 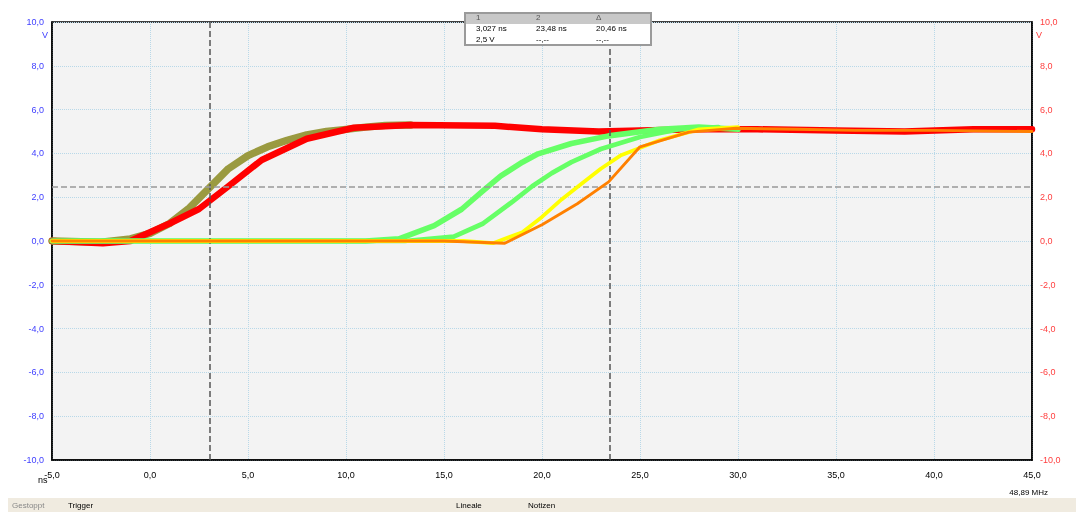 What do you see at coordinates (150, 474) in the screenshot?
I see `x-tick-label: 0,0` at bounding box center [150, 474].